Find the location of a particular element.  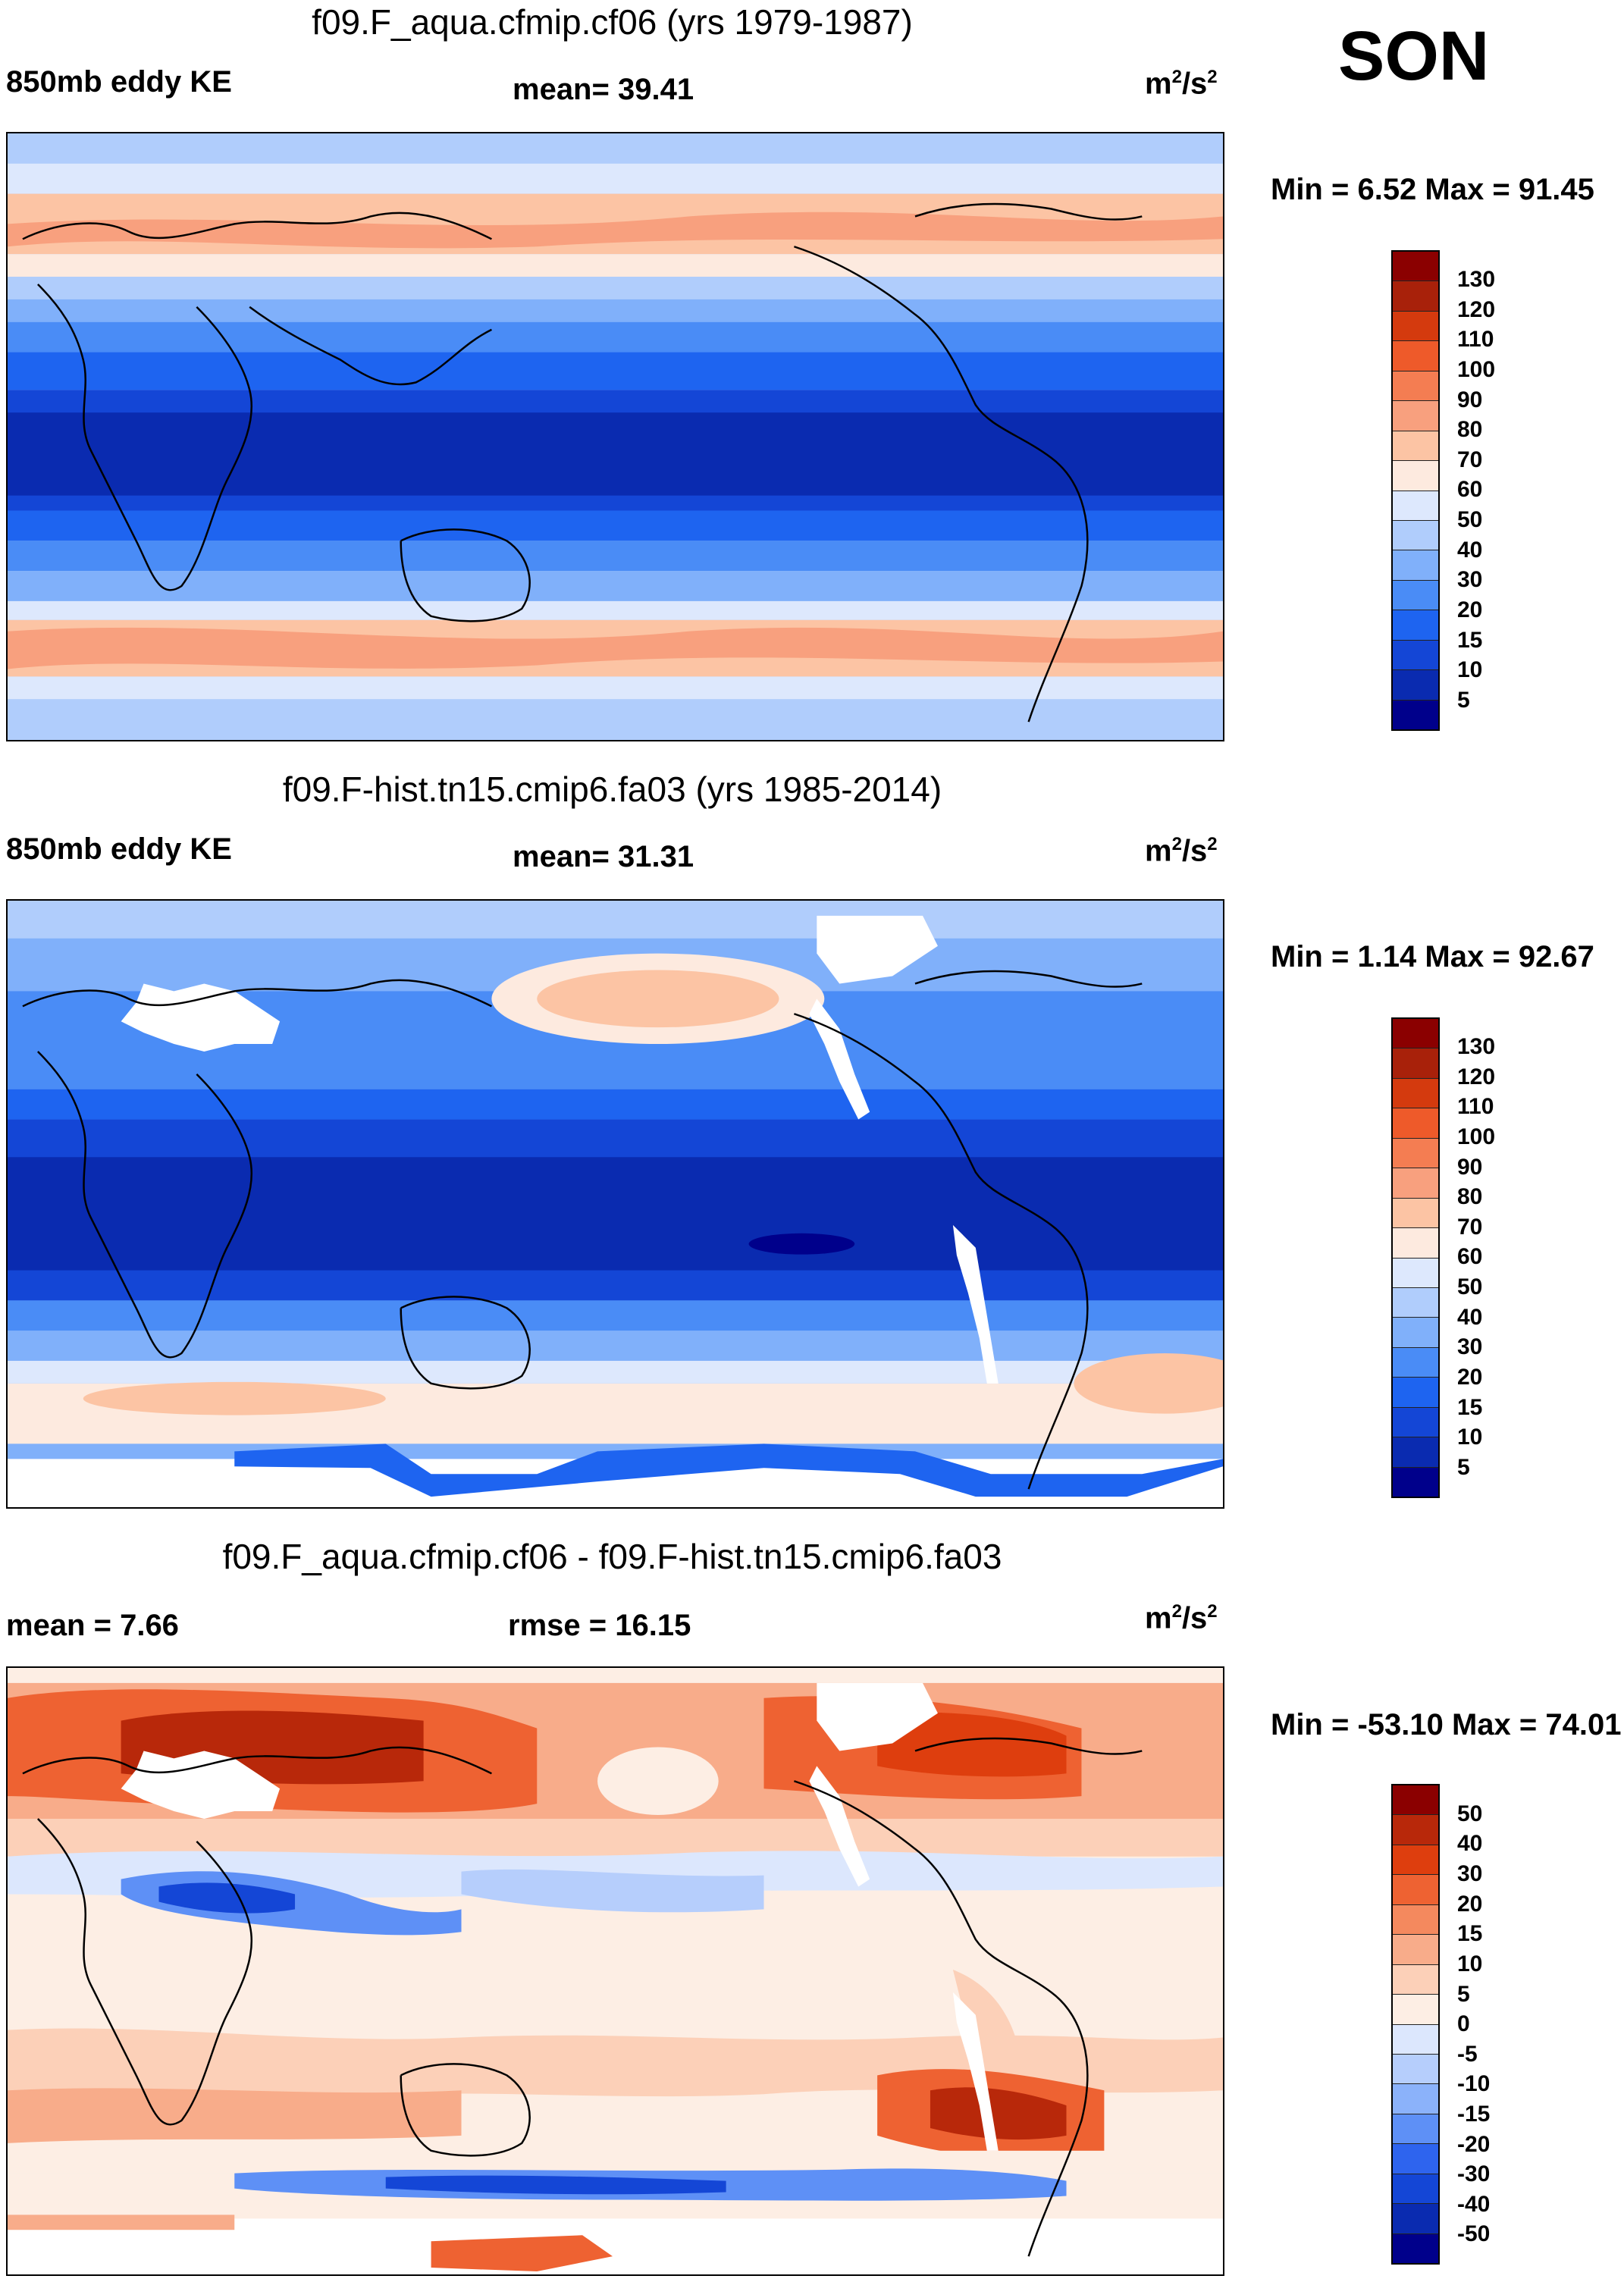

colorbar-tick: -15 is located at coordinates (1474, 2114).